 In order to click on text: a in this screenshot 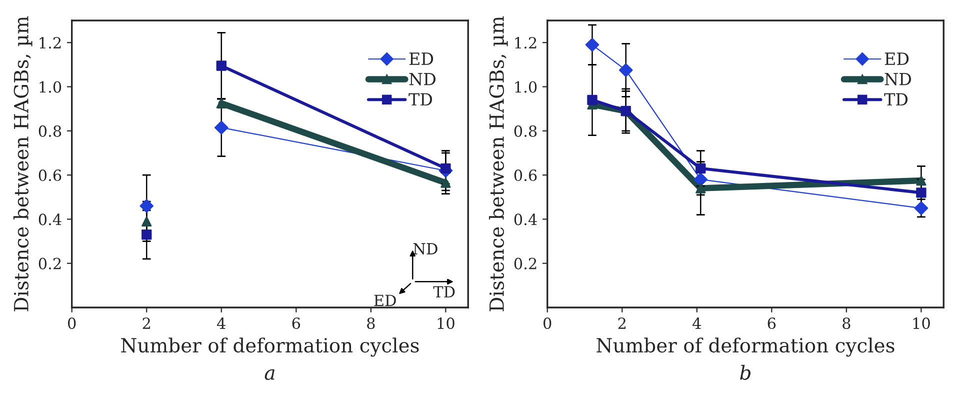, I will do `click(269, 374)`.